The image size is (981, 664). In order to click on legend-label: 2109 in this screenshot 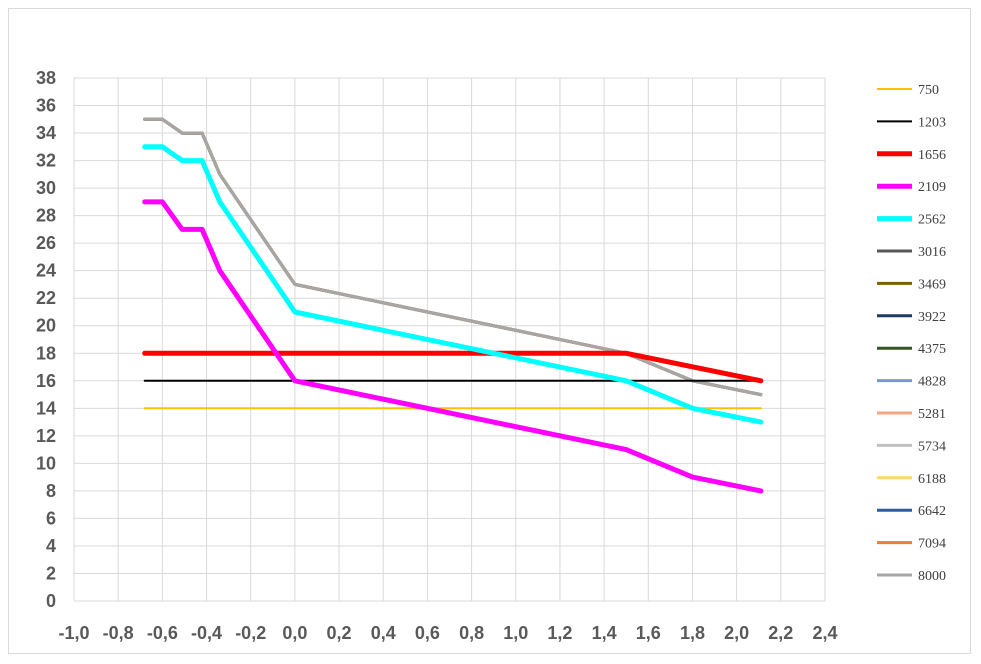, I will do `click(932, 187)`.